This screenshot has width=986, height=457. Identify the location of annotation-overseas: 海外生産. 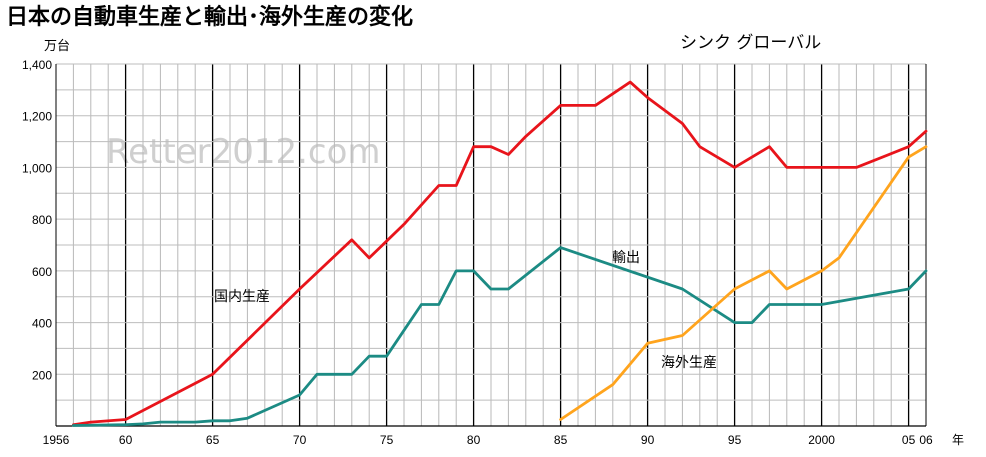
(689, 363).